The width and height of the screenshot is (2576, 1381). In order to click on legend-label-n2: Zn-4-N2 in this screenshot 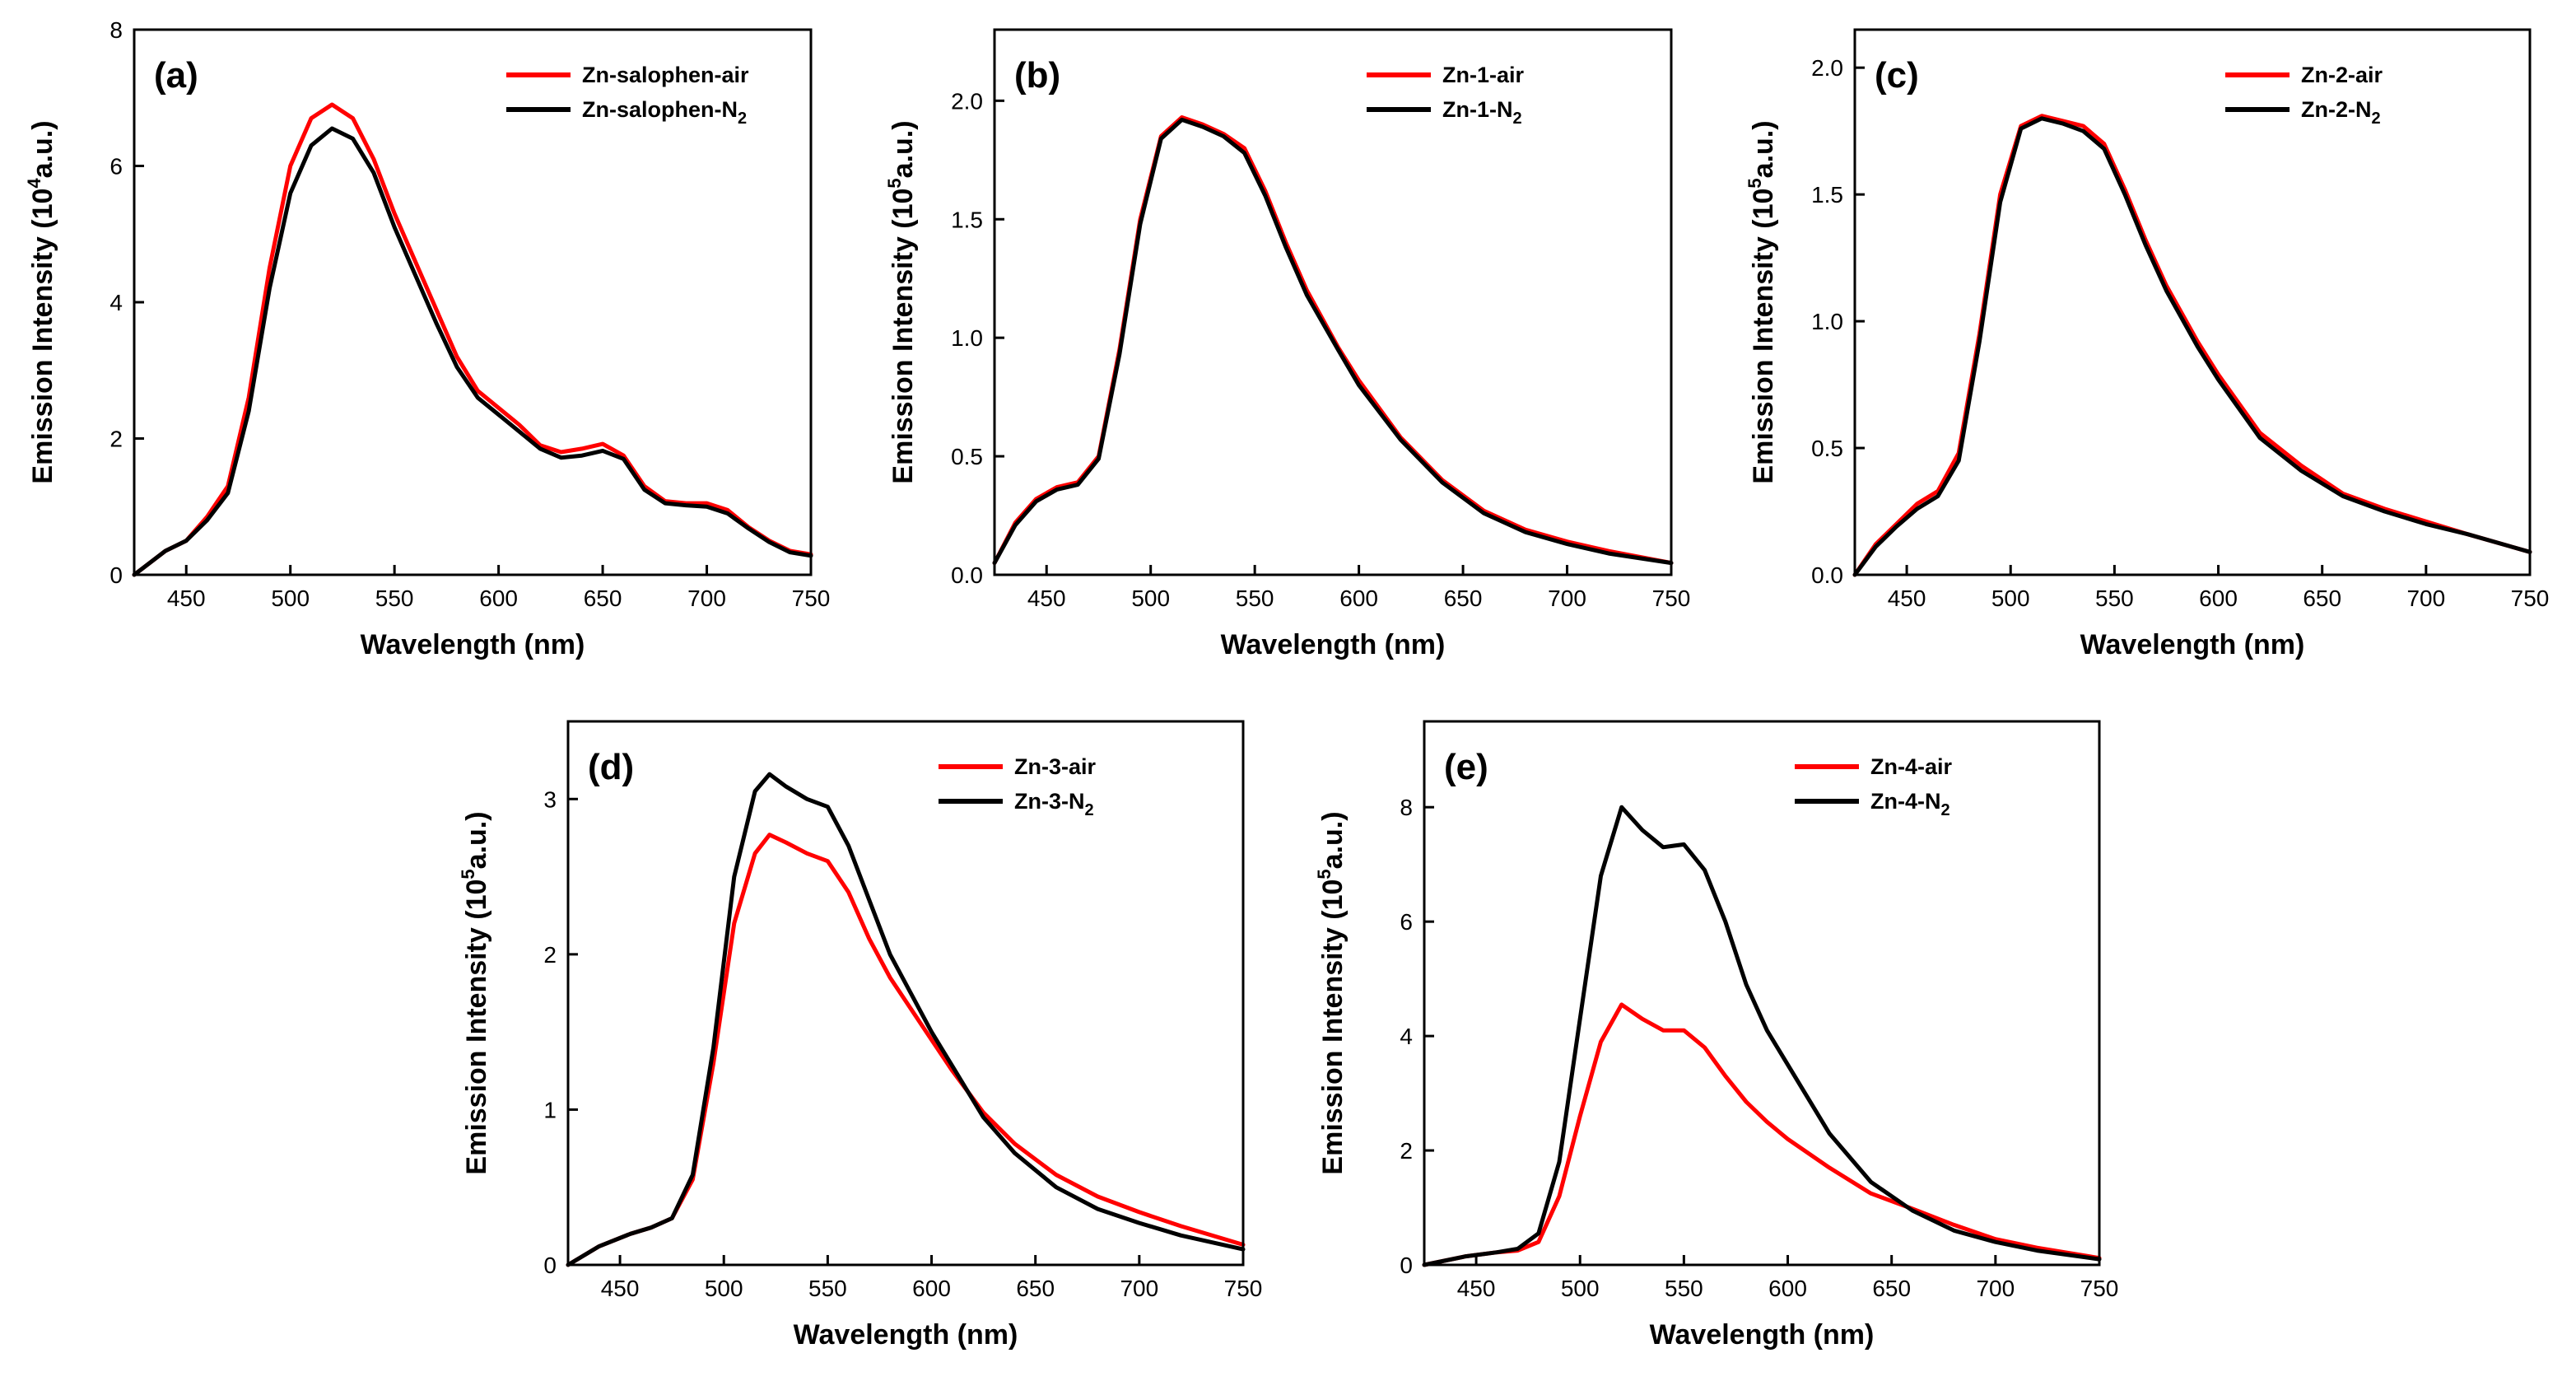, I will do `click(1910, 804)`.